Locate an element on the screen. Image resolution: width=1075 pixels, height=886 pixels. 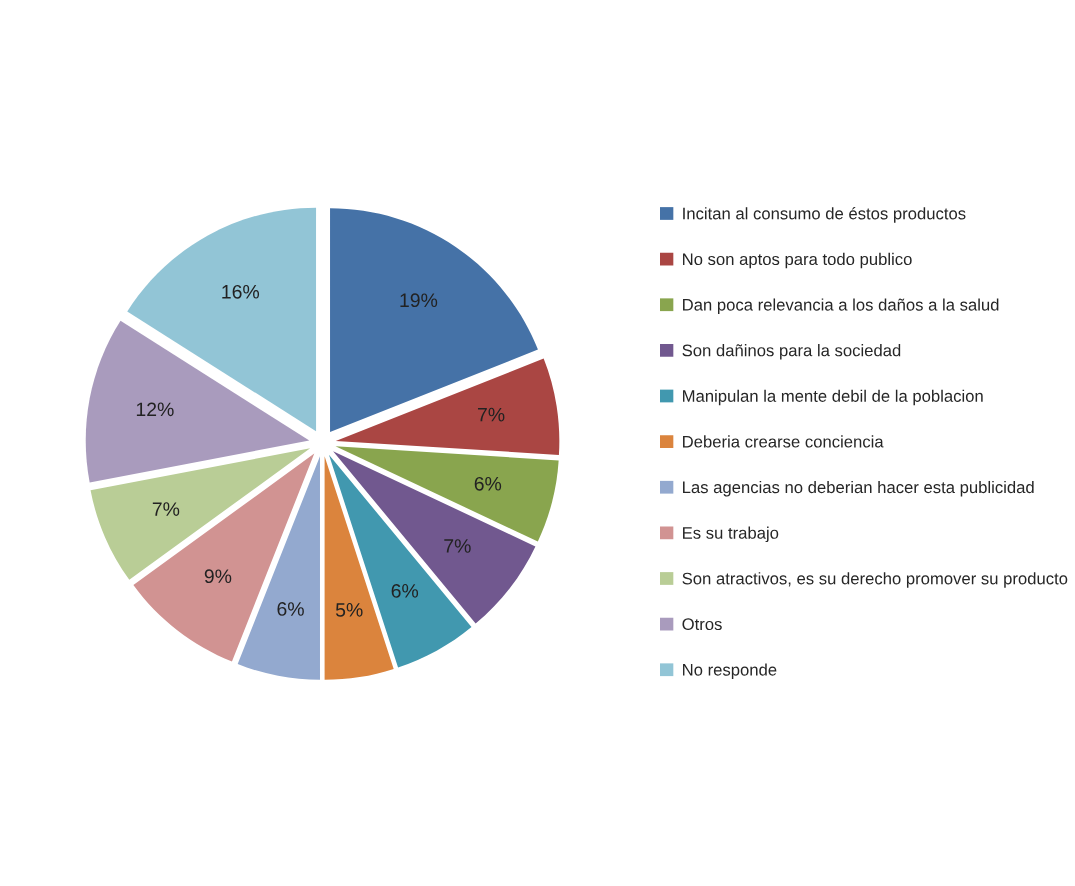
legend-label: No son aptos para todo publico is located at coordinates (797, 260).